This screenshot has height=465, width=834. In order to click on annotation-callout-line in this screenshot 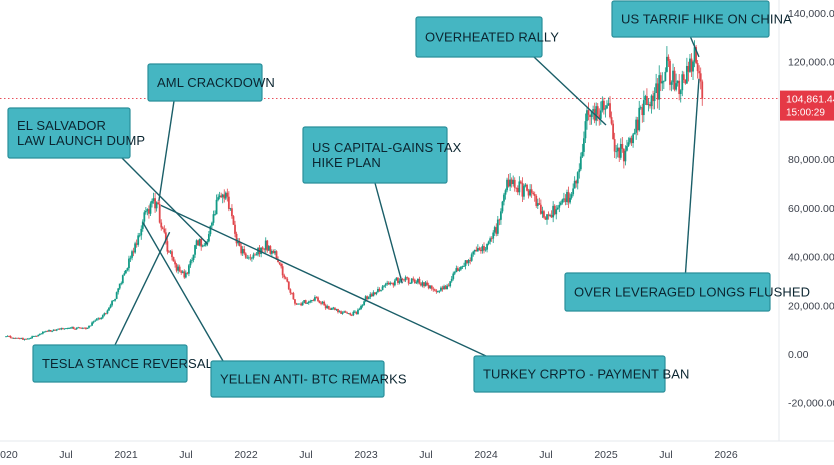, I will do `click(165, 201)`.